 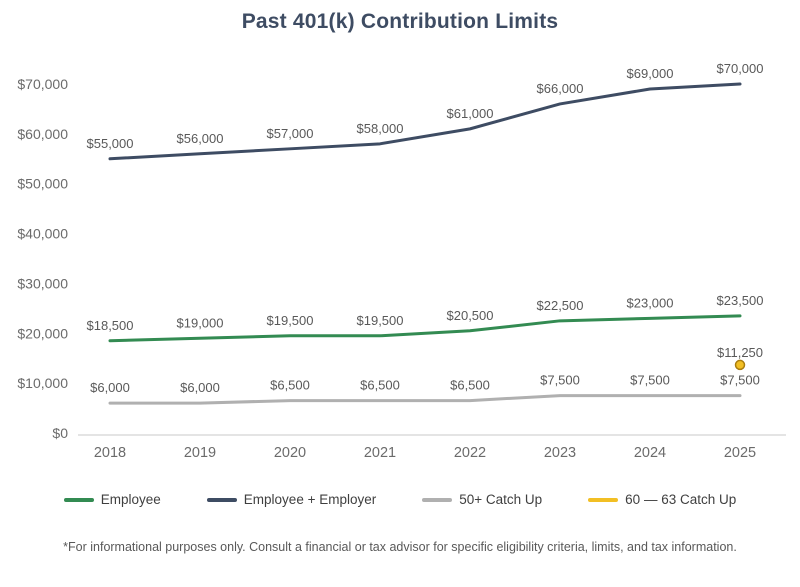 I want to click on data-label-employee: $23,500, so click(x=740, y=300).